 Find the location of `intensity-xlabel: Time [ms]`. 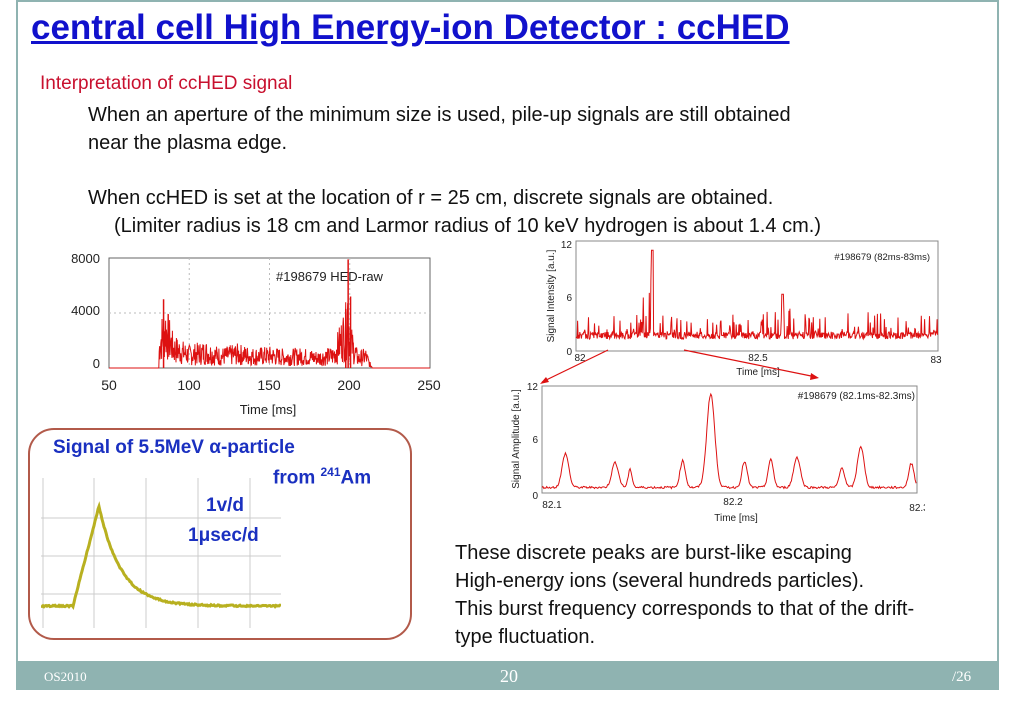

intensity-xlabel: Time [ms] is located at coordinates (758, 372).